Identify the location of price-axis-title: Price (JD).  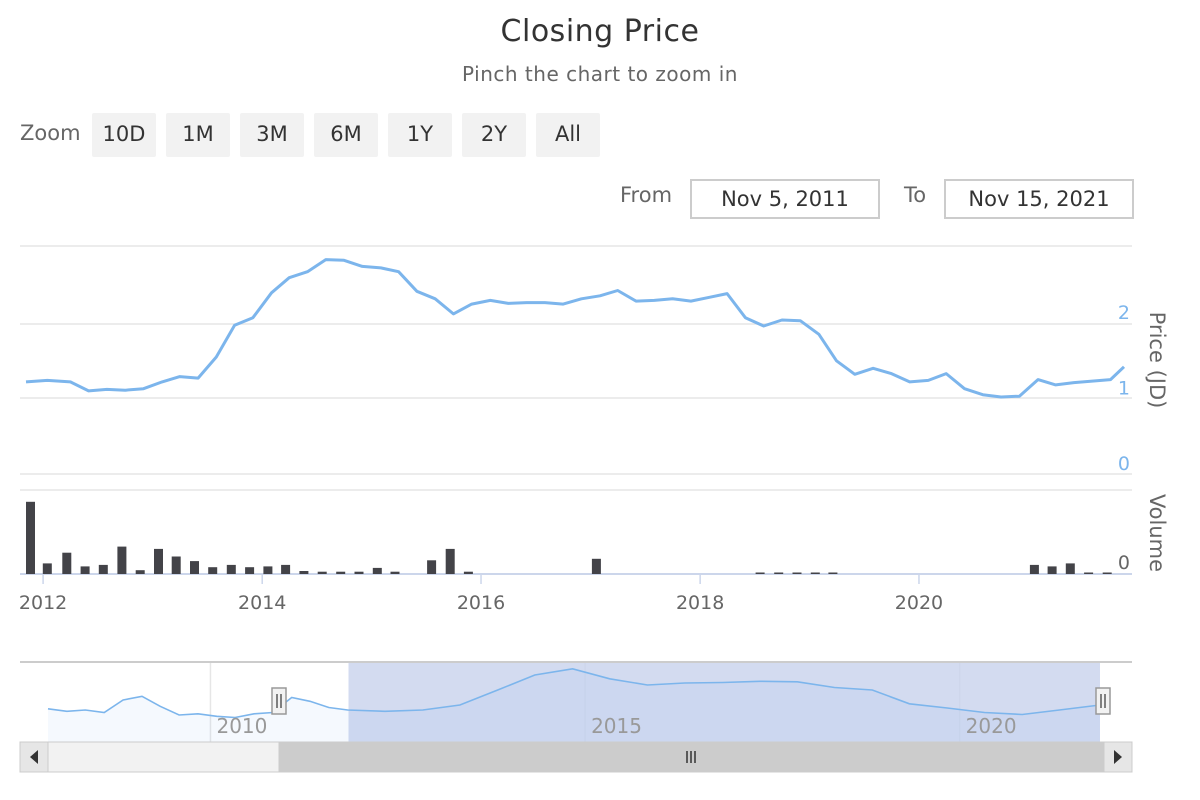
(1157, 360).